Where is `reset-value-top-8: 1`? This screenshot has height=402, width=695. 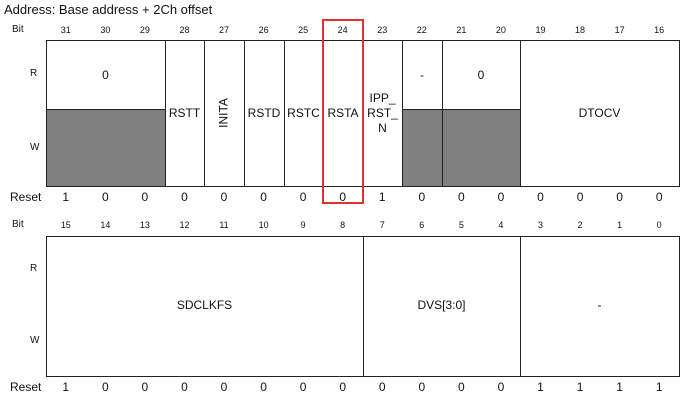
reset-value-top-8: 1 is located at coordinates (382, 197).